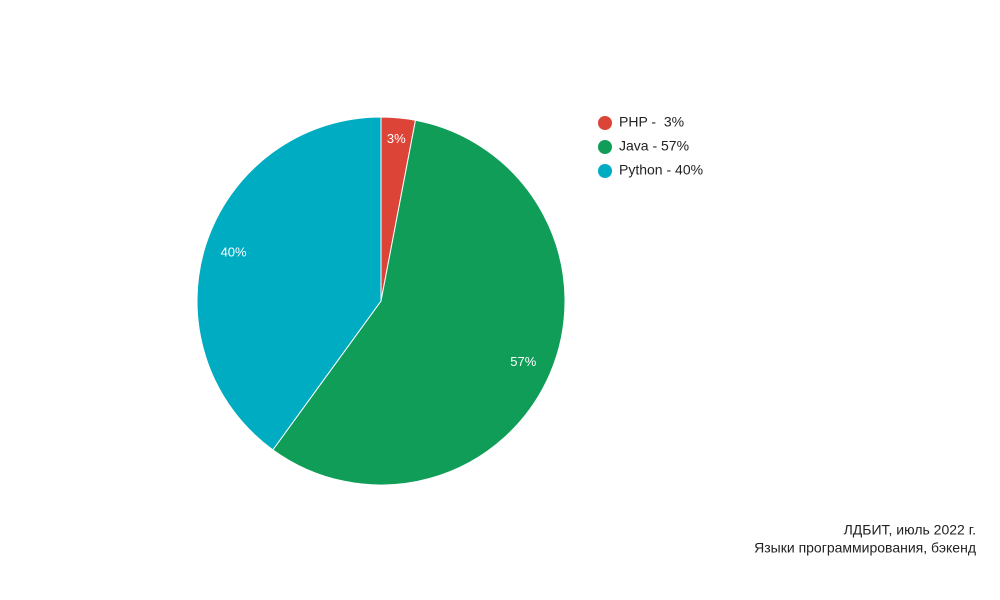  I want to click on caption: Языки программирования, бэкенд, so click(865, 548).